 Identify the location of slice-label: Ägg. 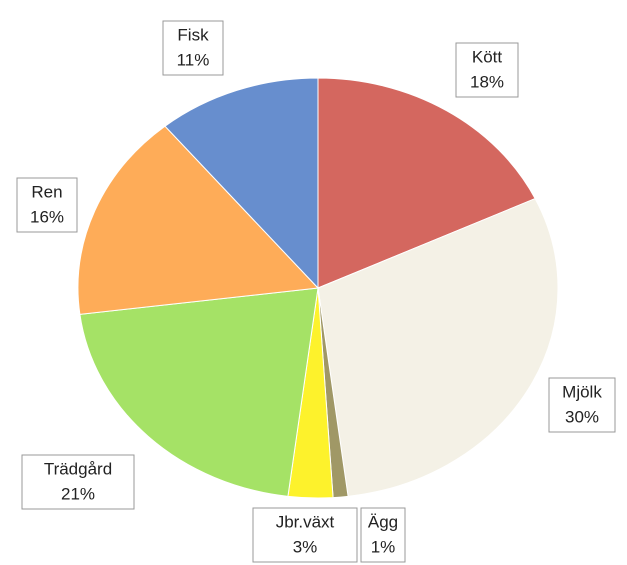
(383, 521).